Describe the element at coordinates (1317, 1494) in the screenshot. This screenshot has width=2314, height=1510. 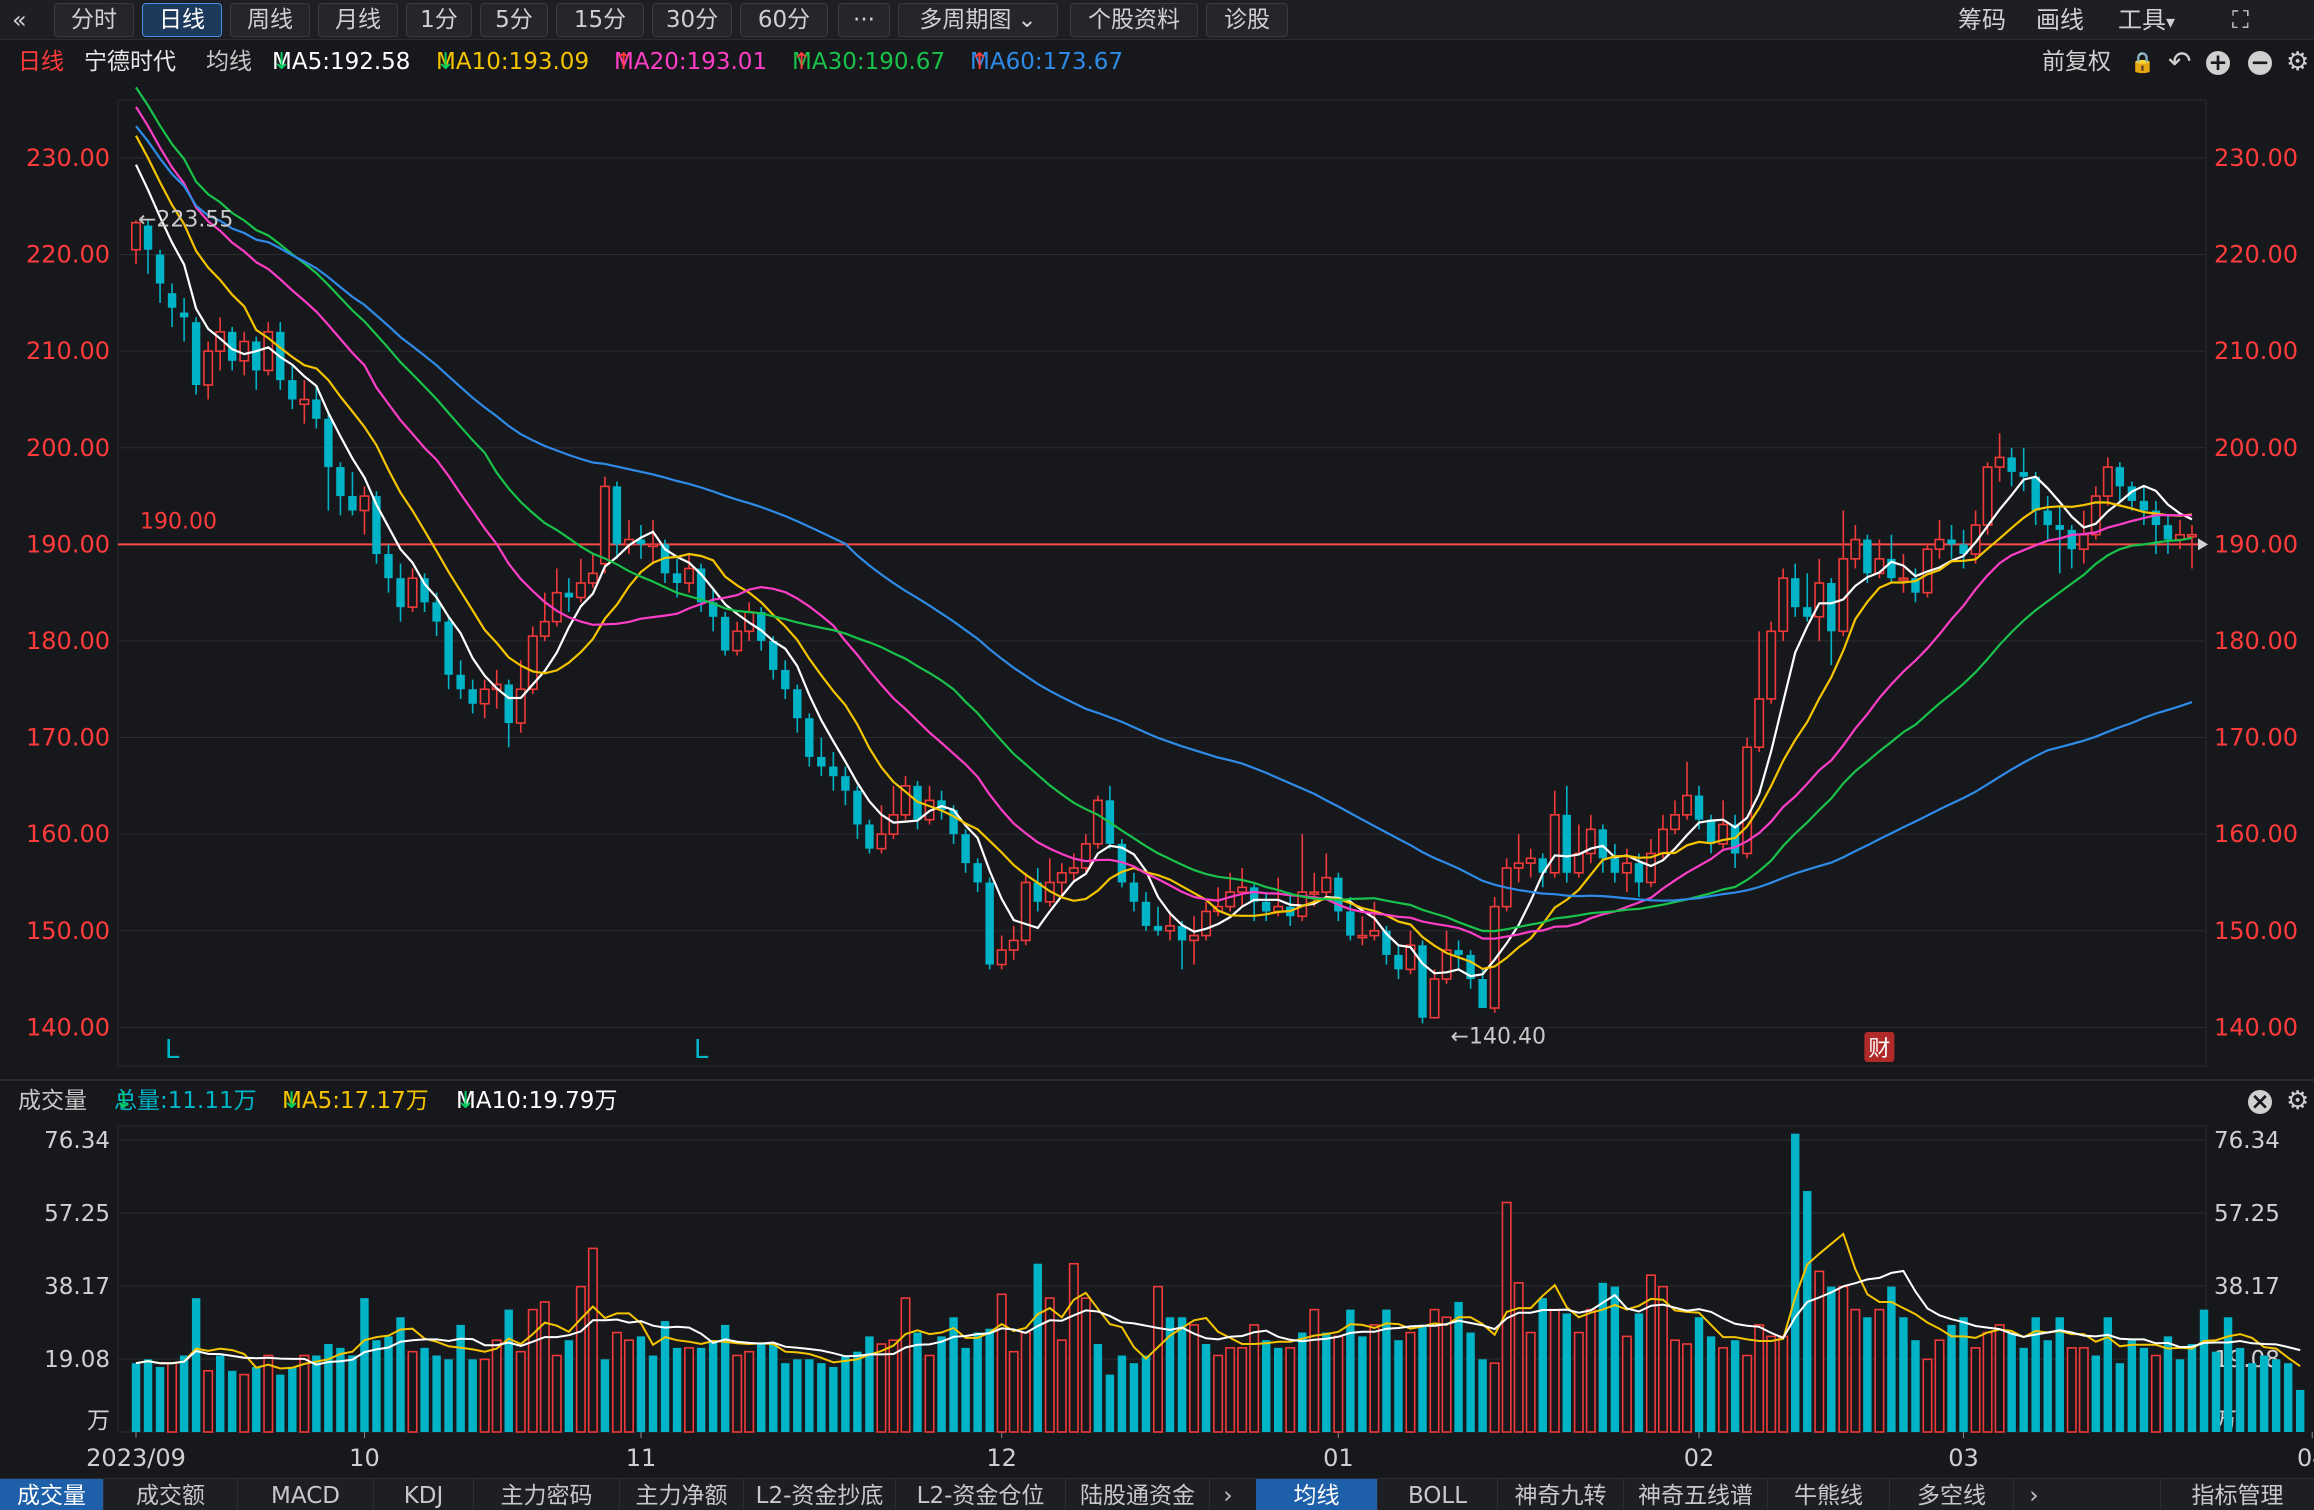
I see `overlay-tab-0: 均线` at that location.